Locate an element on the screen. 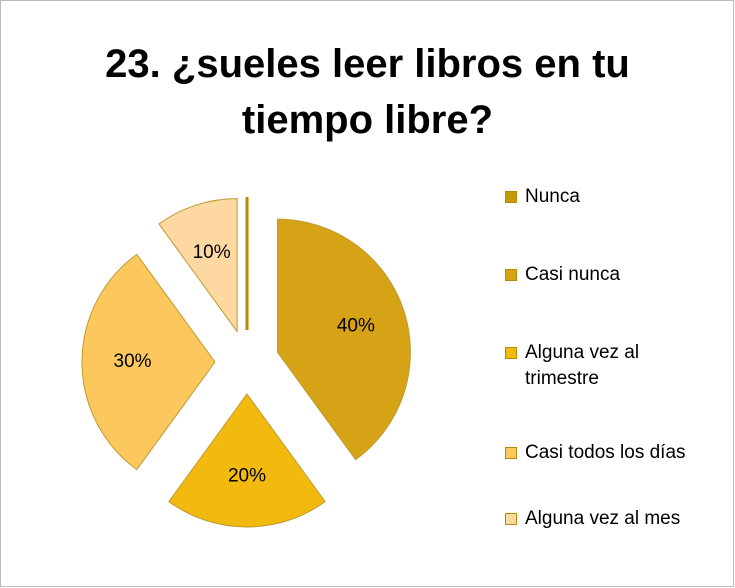  legend-item: Casi nunca is located at coordinates (617, 275).